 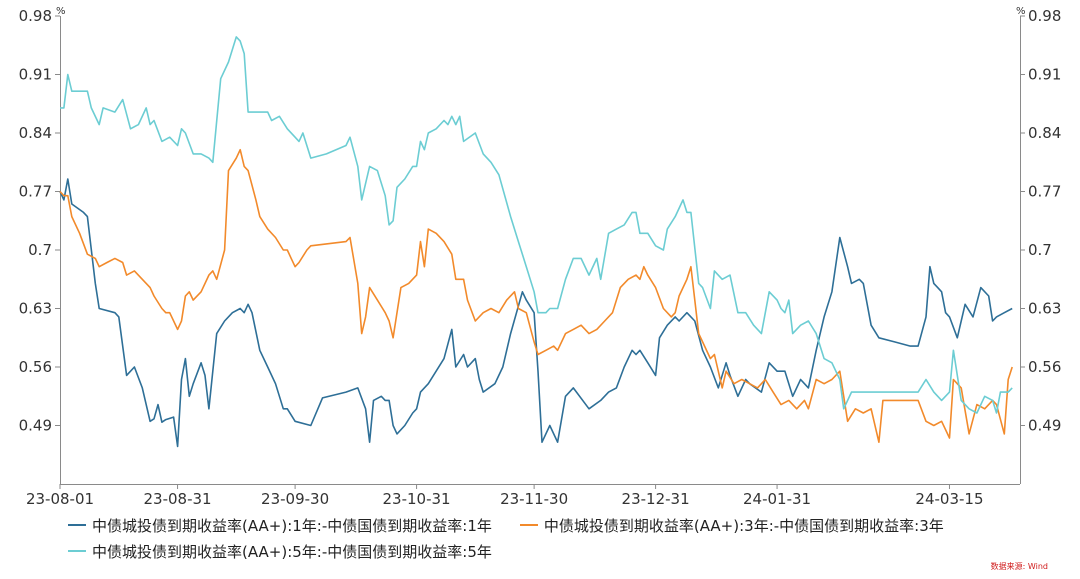 I want to click on right-axis-unit: %, so click(x=1021, y=11).